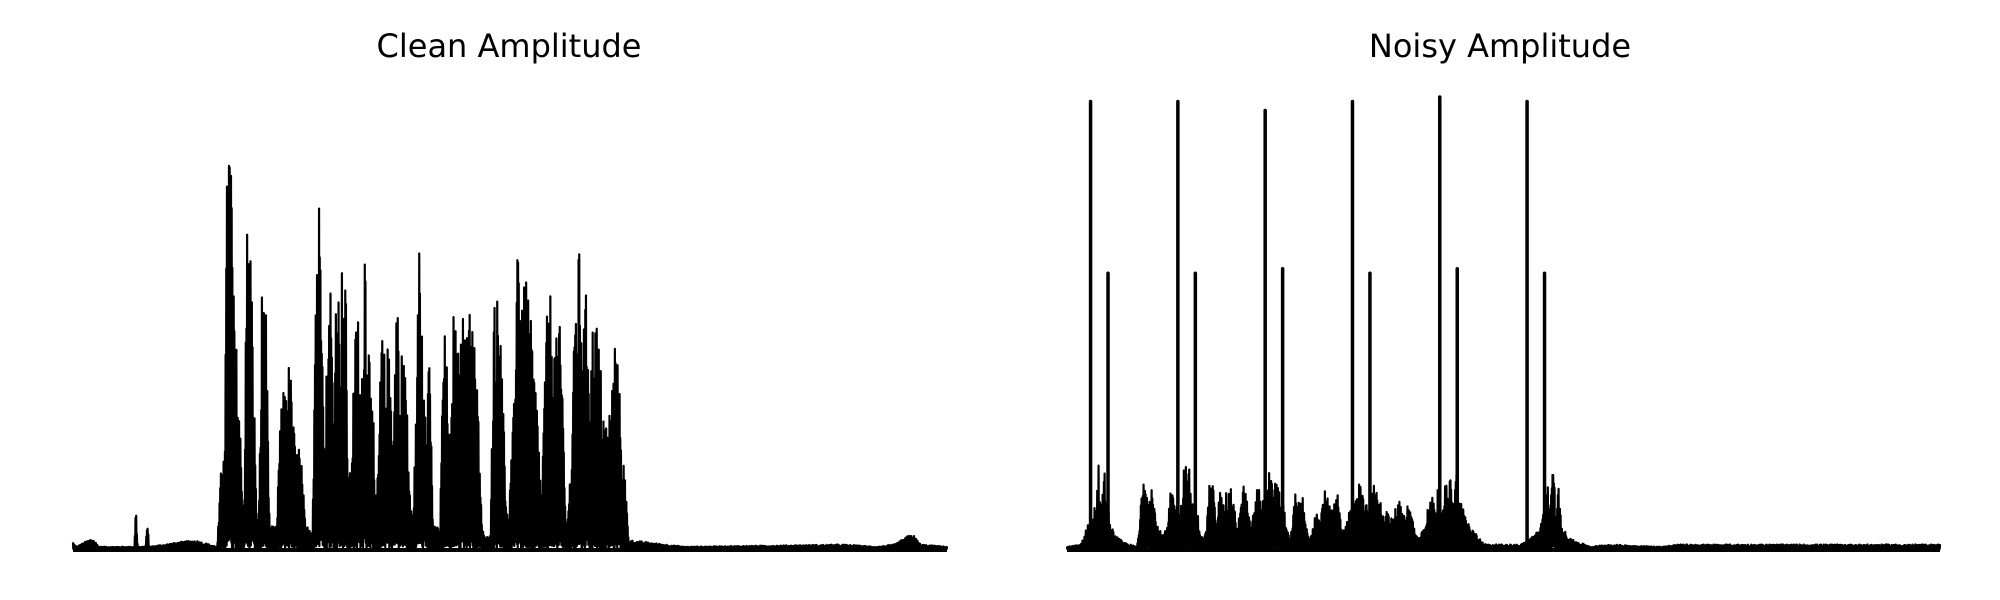  Describe the element at coordinates (1500, 46) in the screenshot. I see `noisy-amplitude-title: Noisy Amplitude` at that location.